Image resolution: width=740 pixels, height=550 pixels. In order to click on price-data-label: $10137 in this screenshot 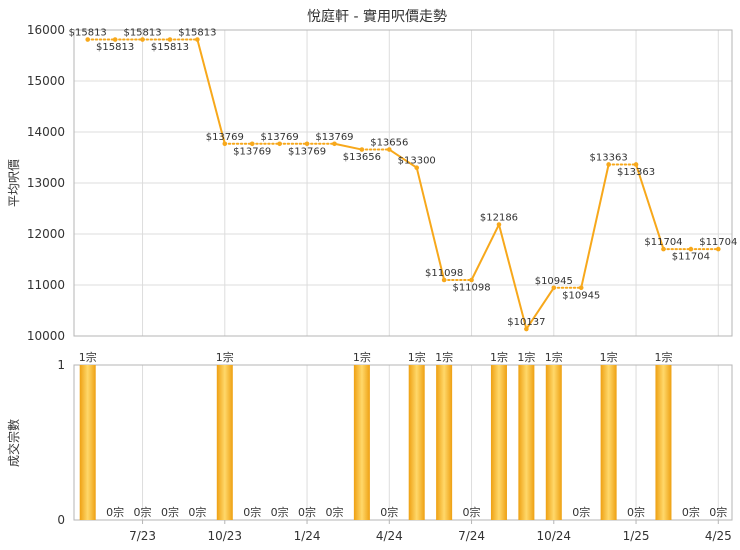, I will do `click(526, 322)`.